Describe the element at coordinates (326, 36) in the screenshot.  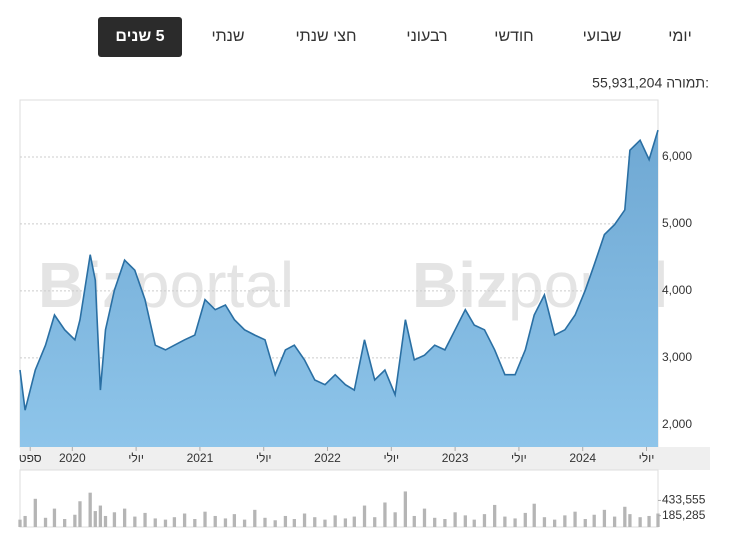
I see `tab: חצי שנתי` at that location.